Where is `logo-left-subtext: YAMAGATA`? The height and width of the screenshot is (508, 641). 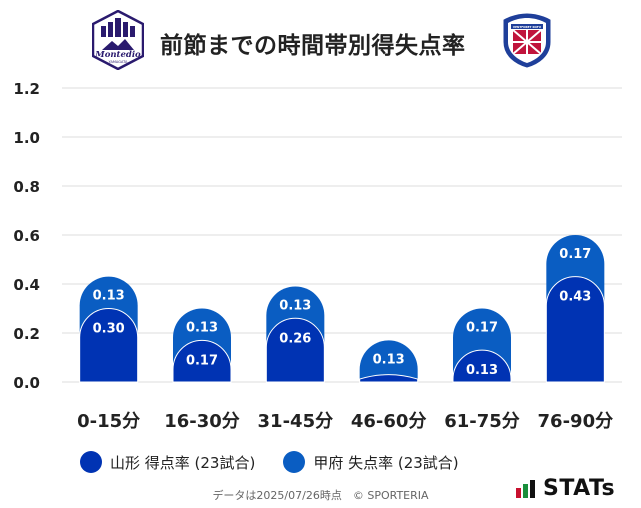
logo-left-subtext: YAMAGATA is located at coordinates (118, 62).